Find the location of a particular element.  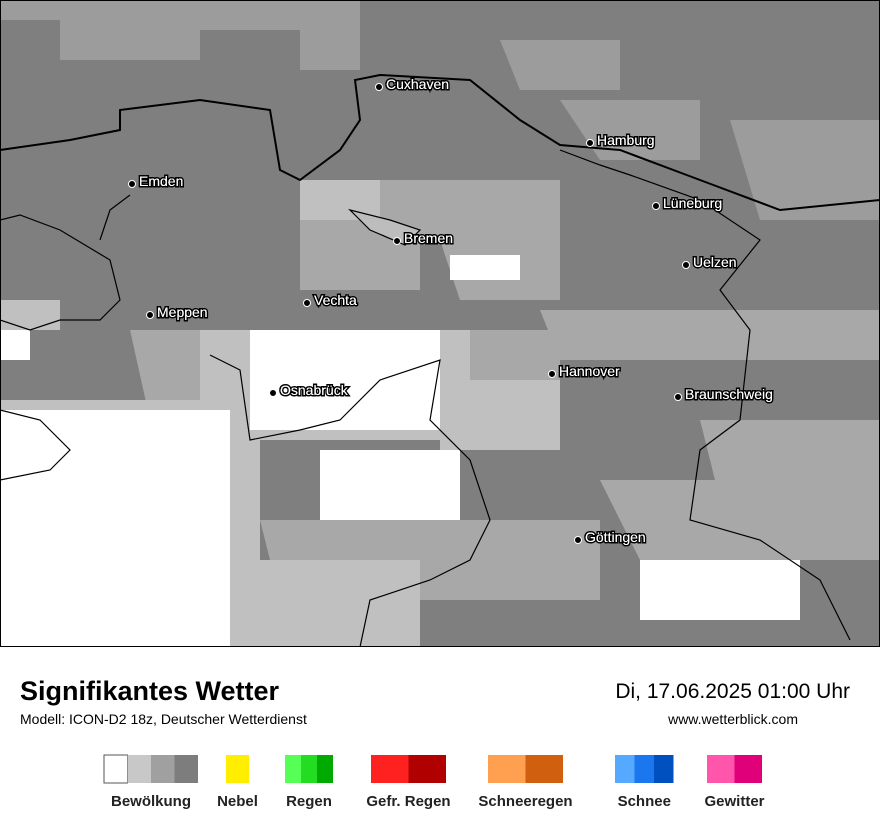

city-label: Hamburg is located at coordinates (626, 140).